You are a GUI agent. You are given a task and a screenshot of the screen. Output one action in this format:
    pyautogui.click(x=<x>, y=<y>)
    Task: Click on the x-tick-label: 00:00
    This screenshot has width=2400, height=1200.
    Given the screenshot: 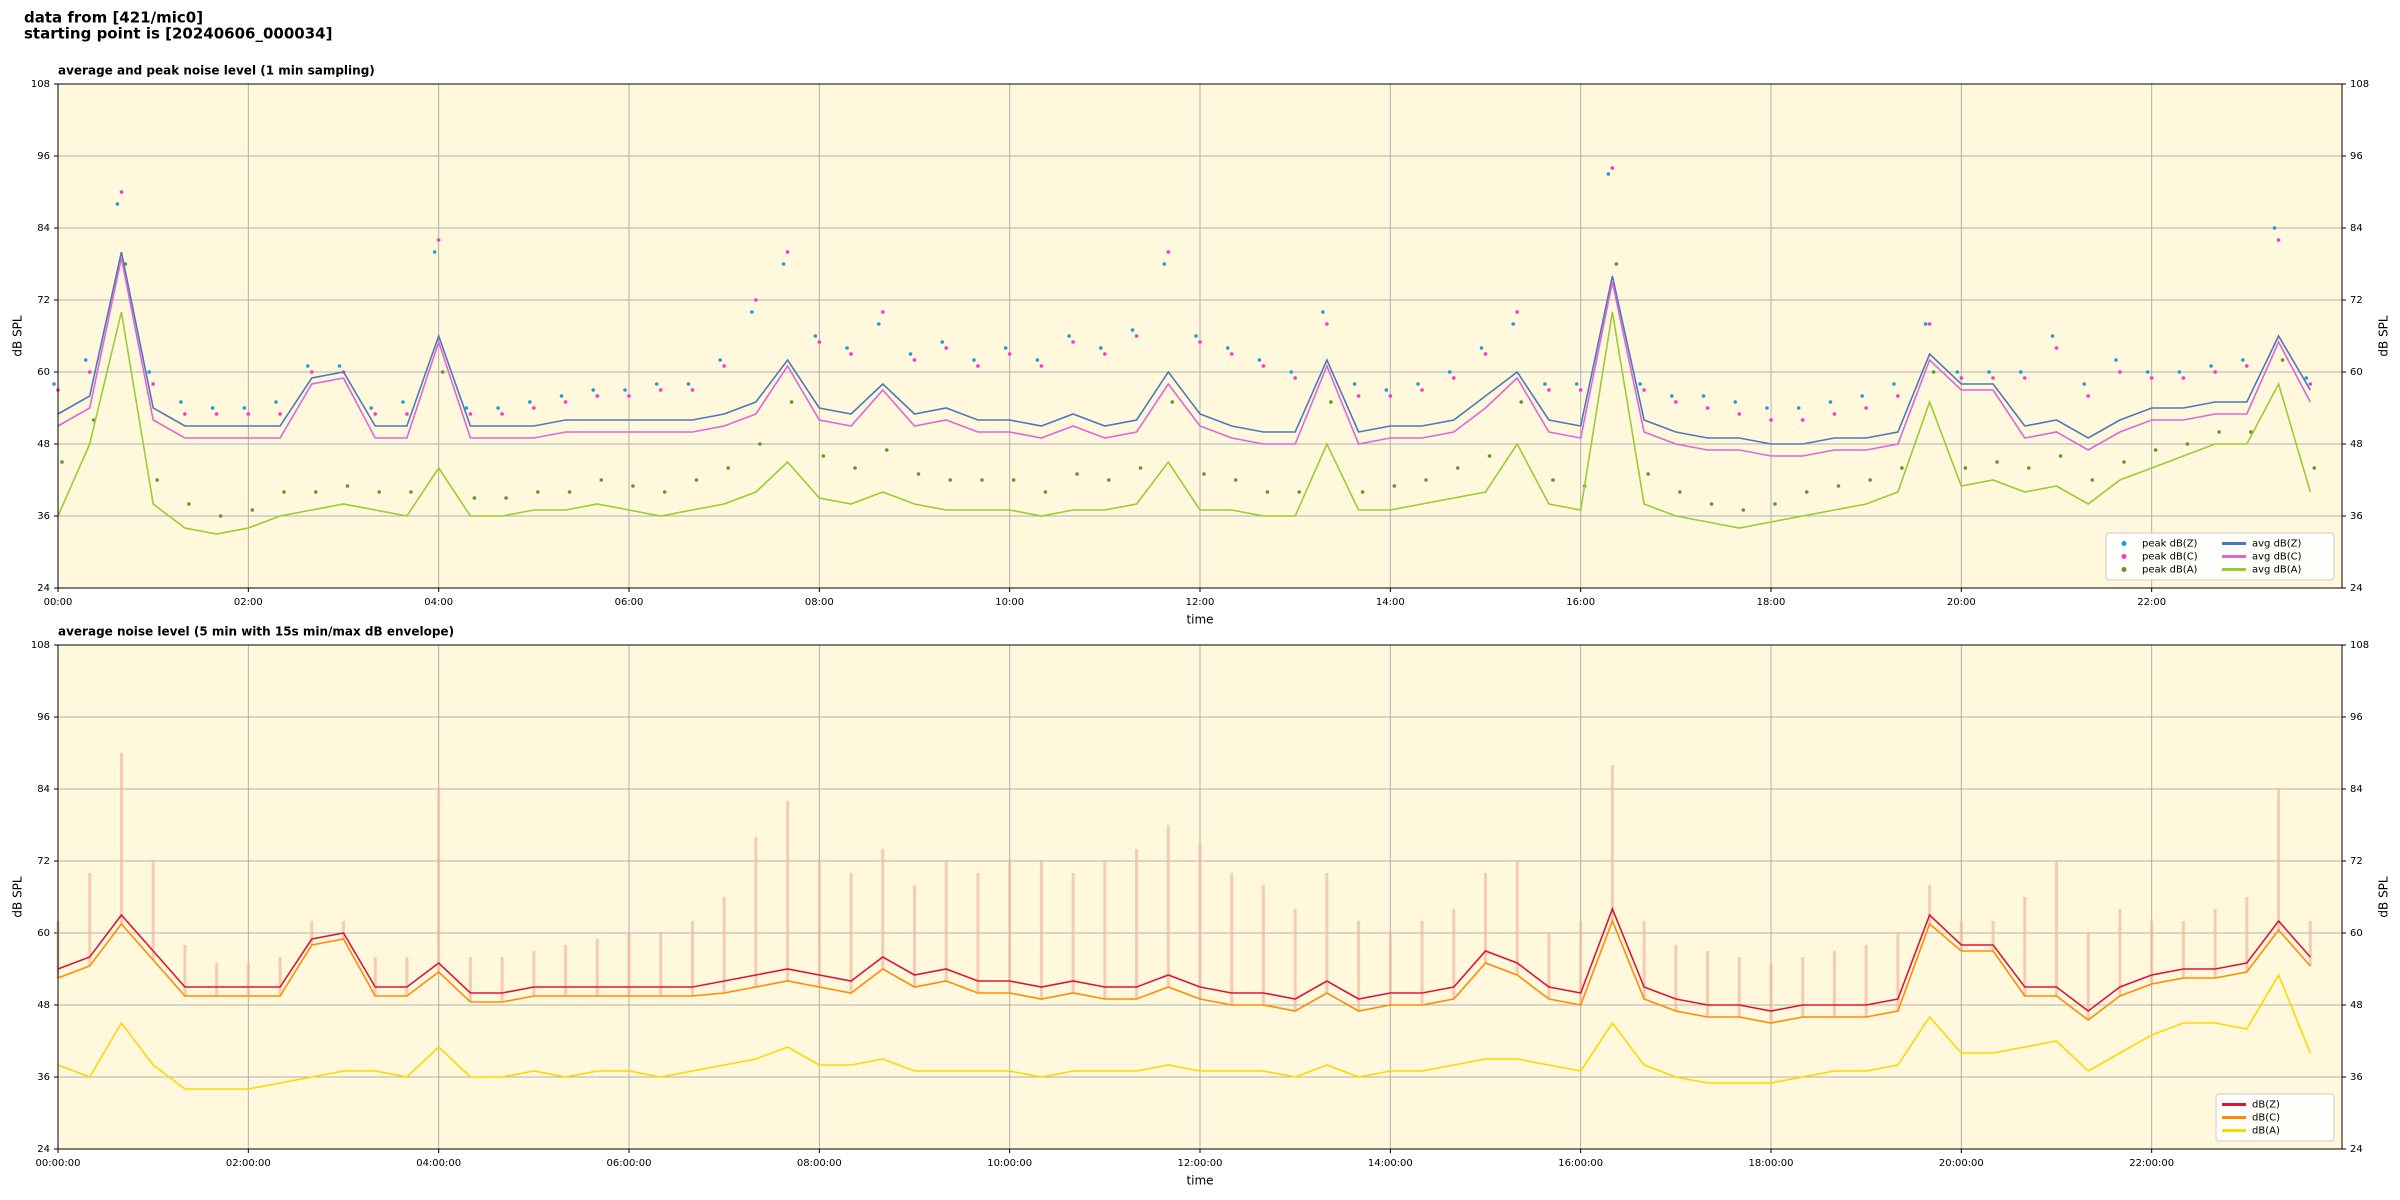 What is the action you would take?
    pyautogui.click(x=58, y=602)
    